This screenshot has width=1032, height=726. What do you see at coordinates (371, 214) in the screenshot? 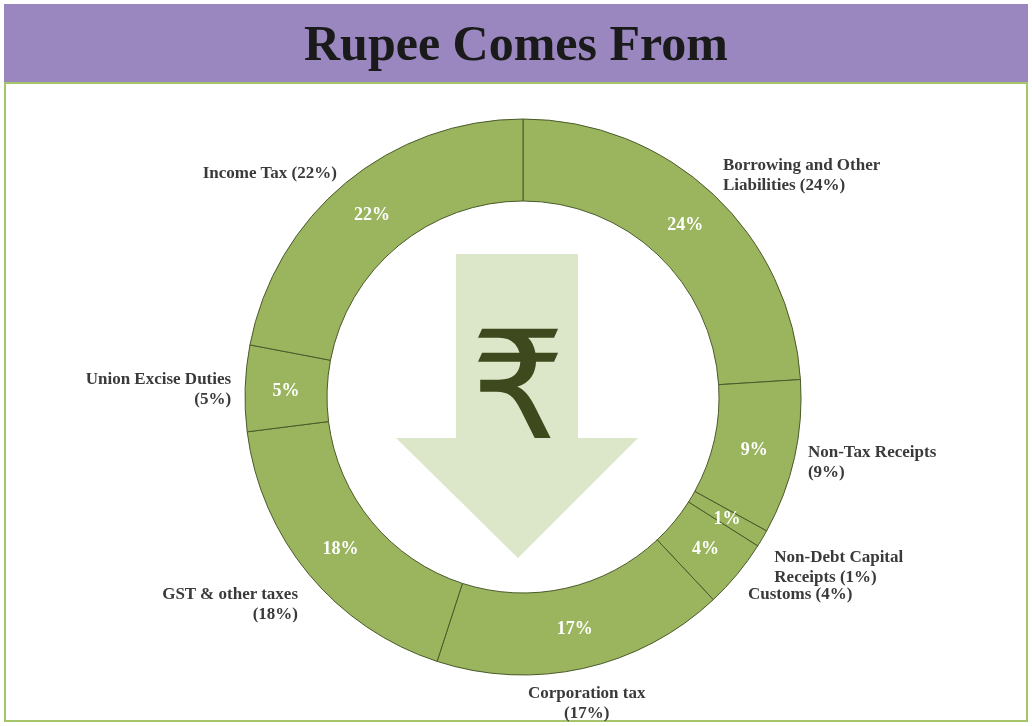
I see `data-label: 22%` at bounding box center [371, 214].